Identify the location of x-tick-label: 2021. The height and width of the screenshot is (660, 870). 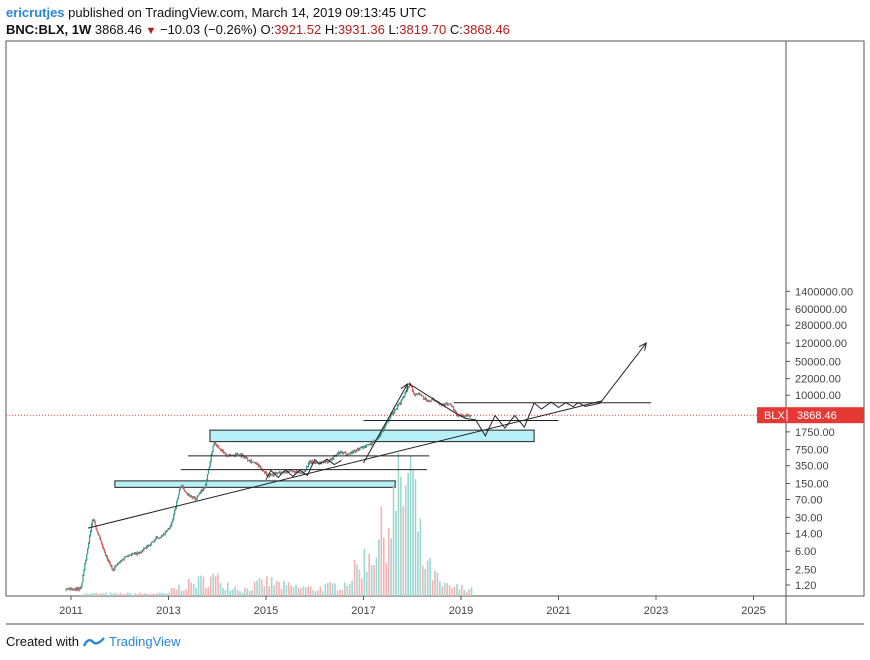
(558, 611).